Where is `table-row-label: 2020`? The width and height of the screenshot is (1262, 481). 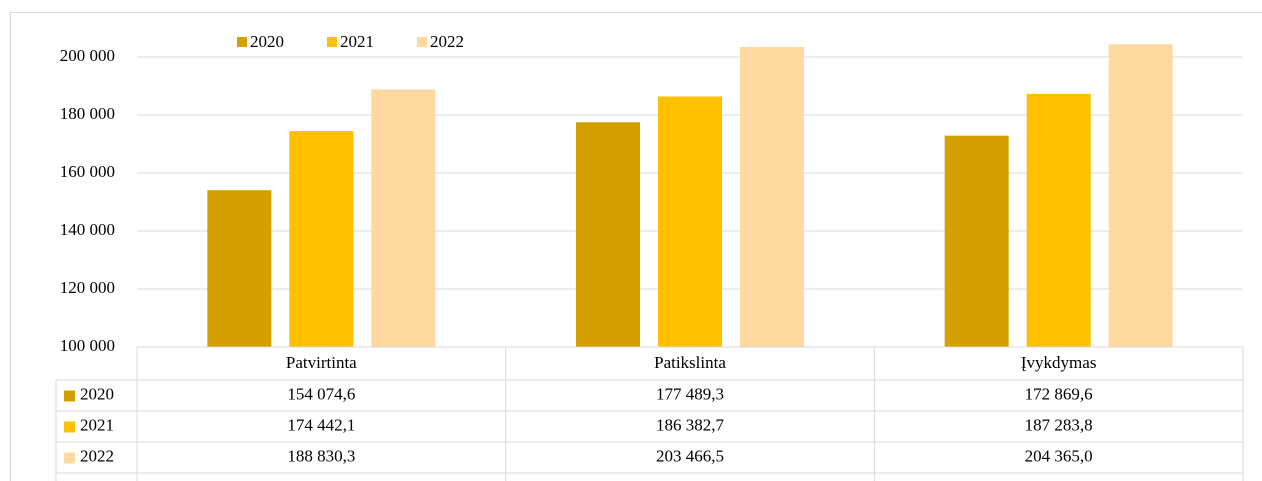
table-row-label: 2020 is located at coordinates (97, 393).